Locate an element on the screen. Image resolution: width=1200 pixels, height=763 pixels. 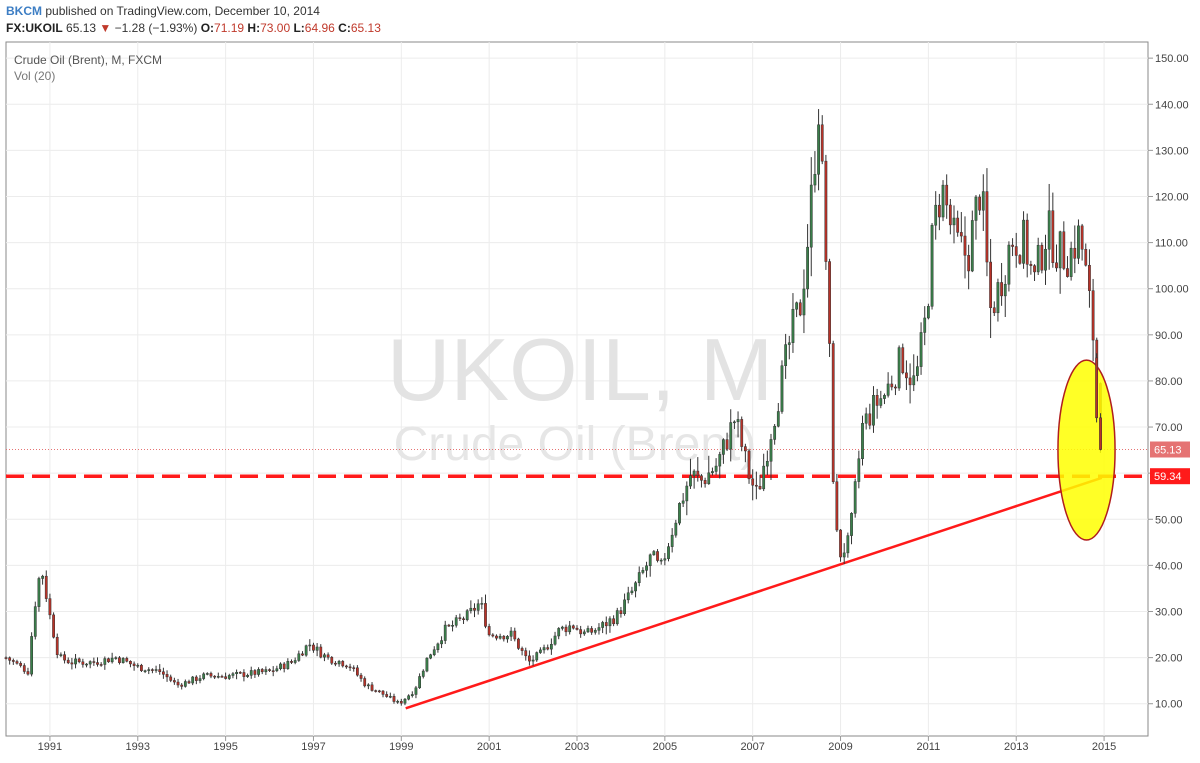
legend-title: Crude Oil (Brent), M, FXCM is located at coordinates (88, 60).